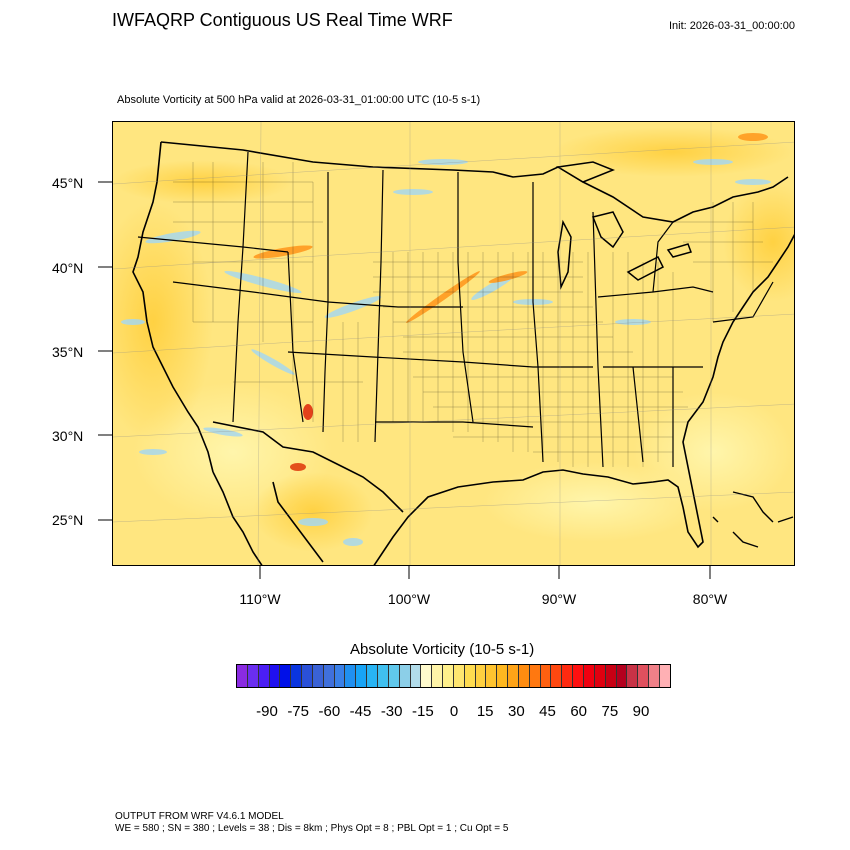  What do you see at coordinates (547, 711) in the screenshot?
I see `colorbar-tick-label: 45` at bounding box center [547, 711].